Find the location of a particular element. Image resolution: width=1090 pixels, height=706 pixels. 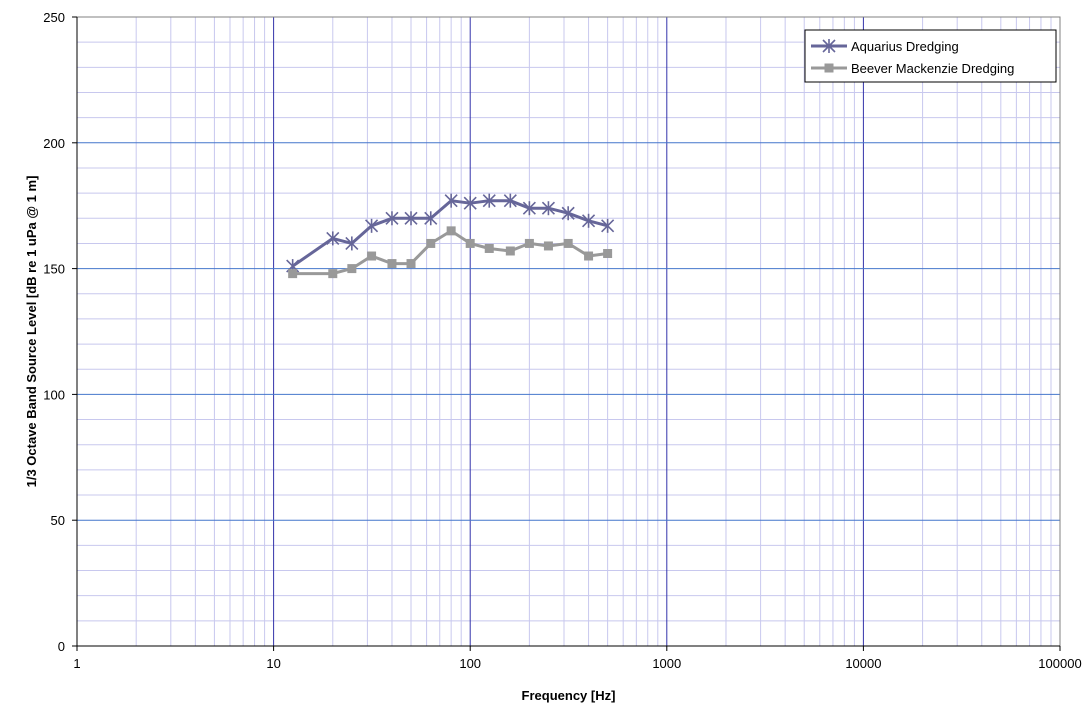

x-tick-label: 10 is located at coordinates (273, 663).